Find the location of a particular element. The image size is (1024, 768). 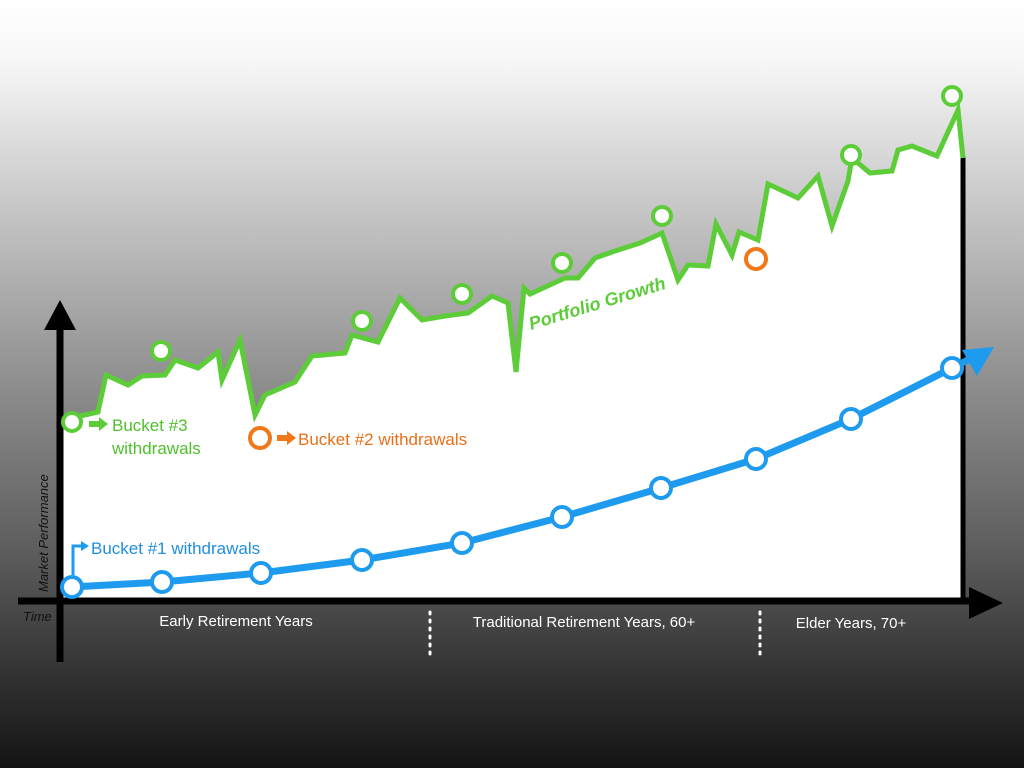

period-label-traditional: Traditional Retirement Years, 60+ is located at coordinates (584, 622).